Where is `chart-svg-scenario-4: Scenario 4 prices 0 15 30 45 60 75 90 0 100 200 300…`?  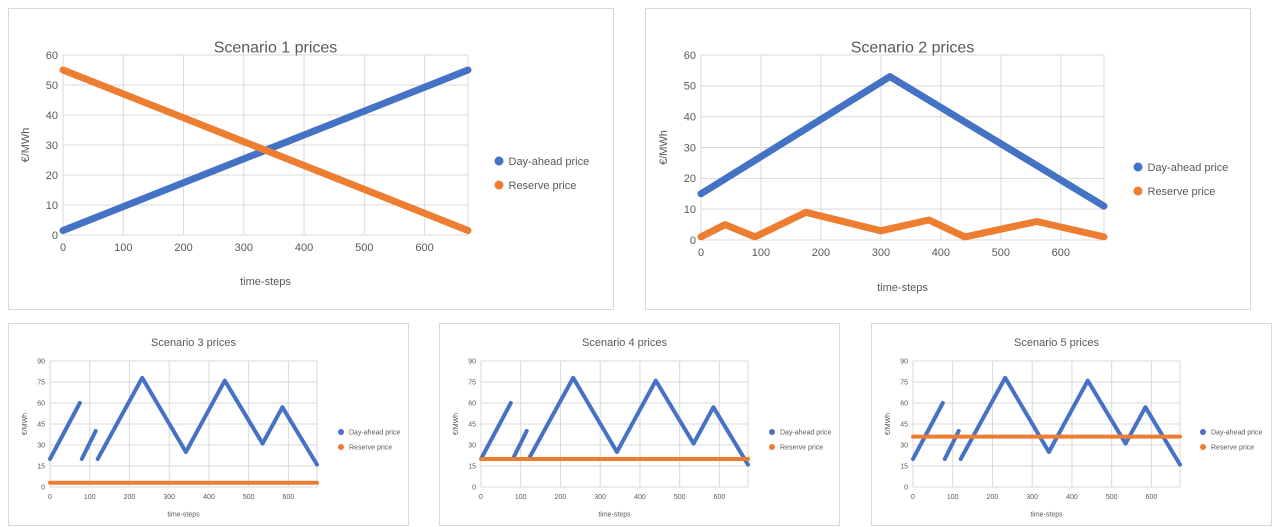 chart-svg-scenario-4: Scenario 4 prices 0 15 30 45 60 75 90 0 100 200 300… is located at coordinates (642, 428).